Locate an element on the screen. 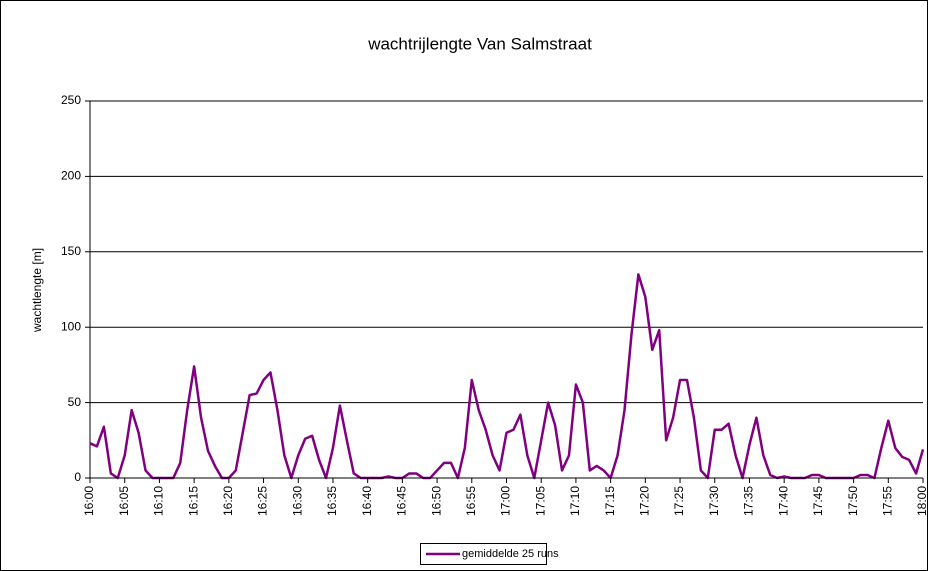 The image size is (928, 571). x-tick-label: 17:50 is located at coordinates (853, 501).